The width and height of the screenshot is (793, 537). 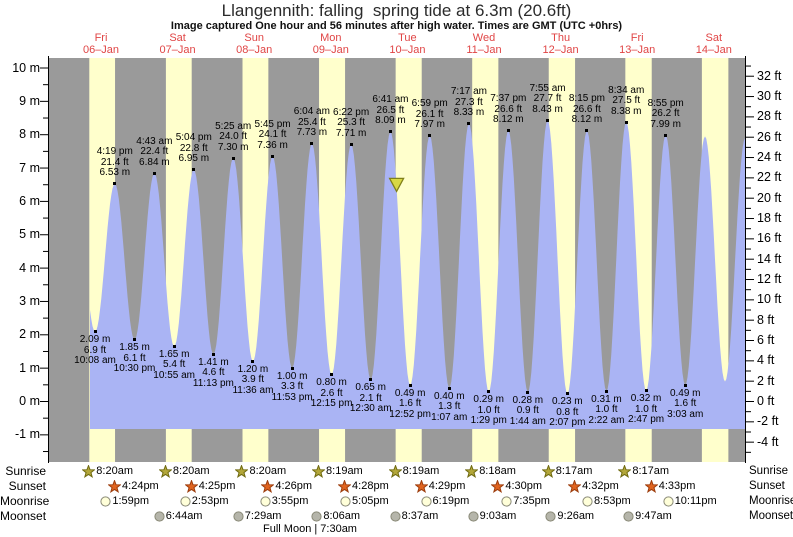 I want to click on annotation-line: 0.40 m, so click(x=449, y=396).